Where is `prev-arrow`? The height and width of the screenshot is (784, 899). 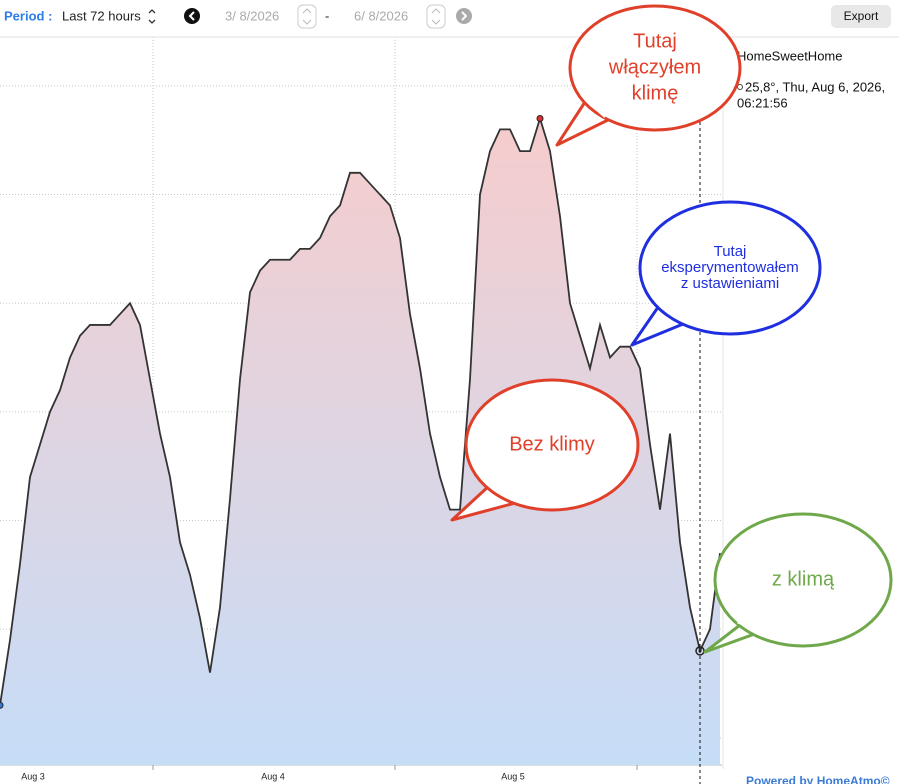 prev-arrow is located at coordinates (191, 16).